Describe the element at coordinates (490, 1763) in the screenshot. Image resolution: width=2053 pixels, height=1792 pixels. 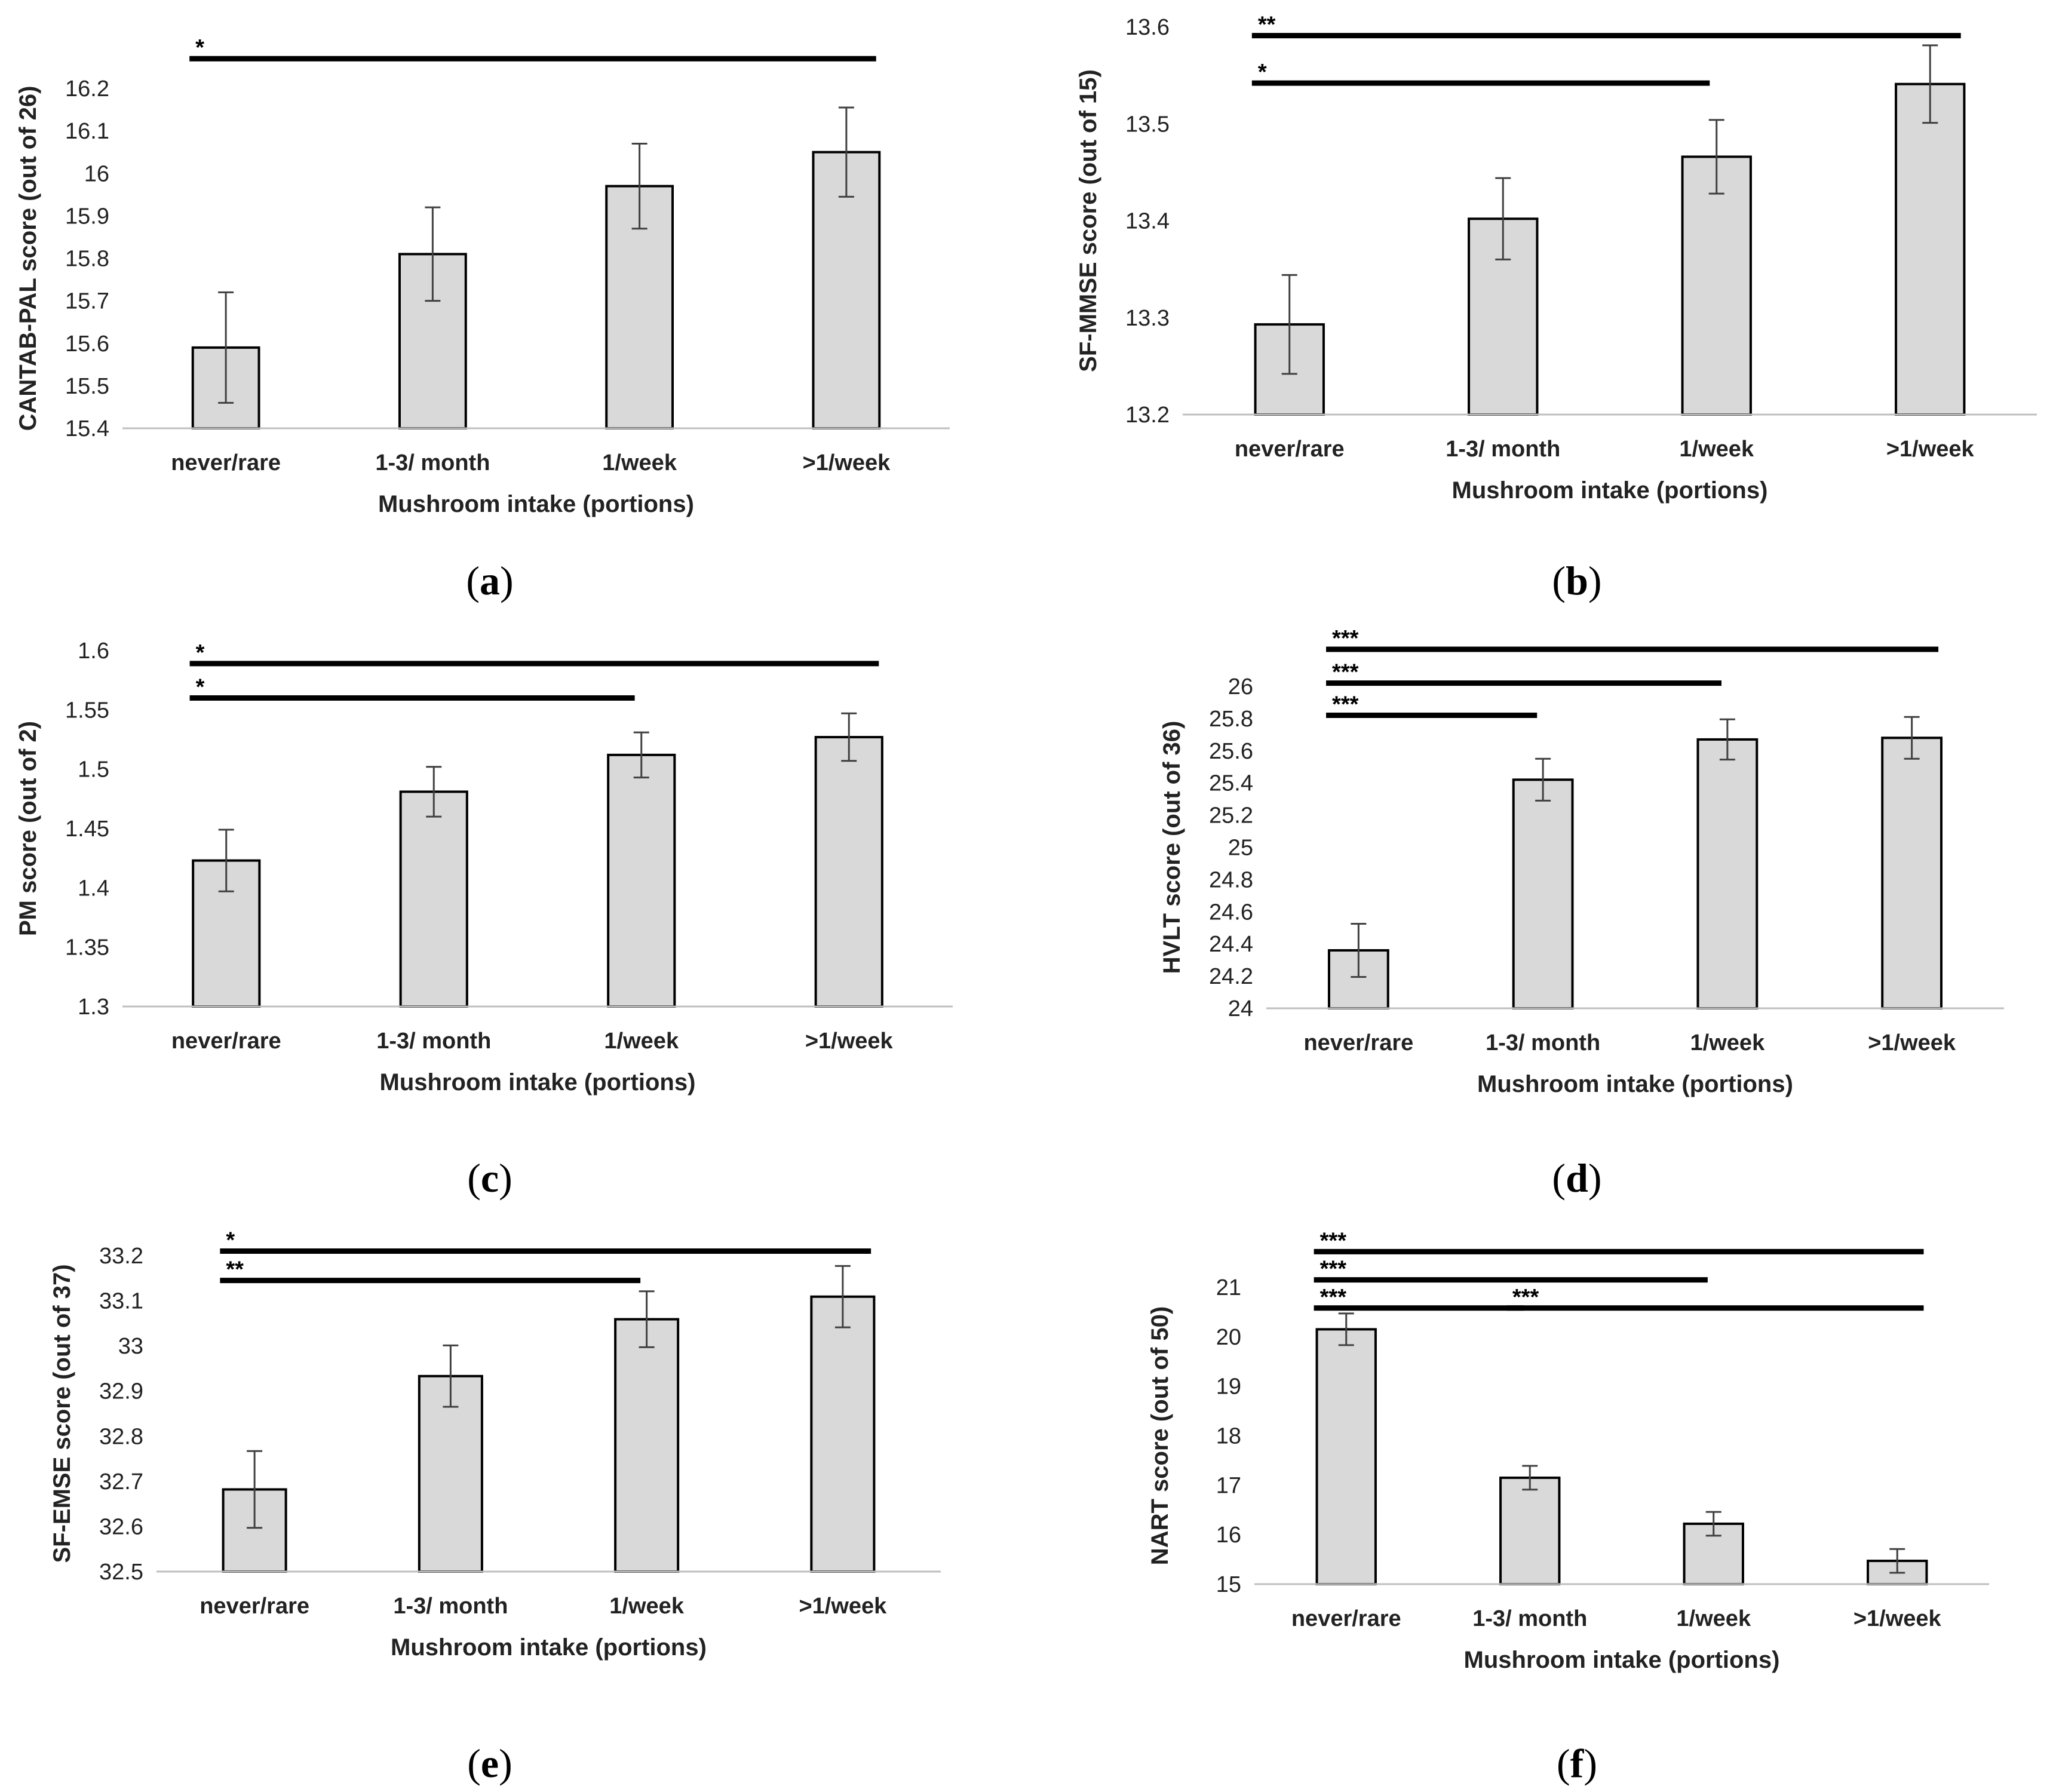
I see `panel-label: (e)` at that location.